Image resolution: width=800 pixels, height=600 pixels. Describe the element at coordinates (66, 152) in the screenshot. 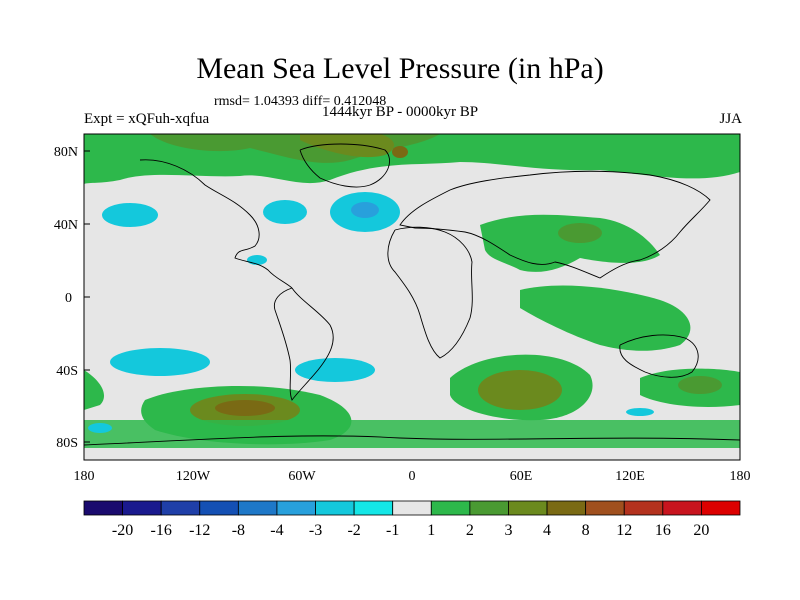

I see `lat-label-80n: 80N` at that location.